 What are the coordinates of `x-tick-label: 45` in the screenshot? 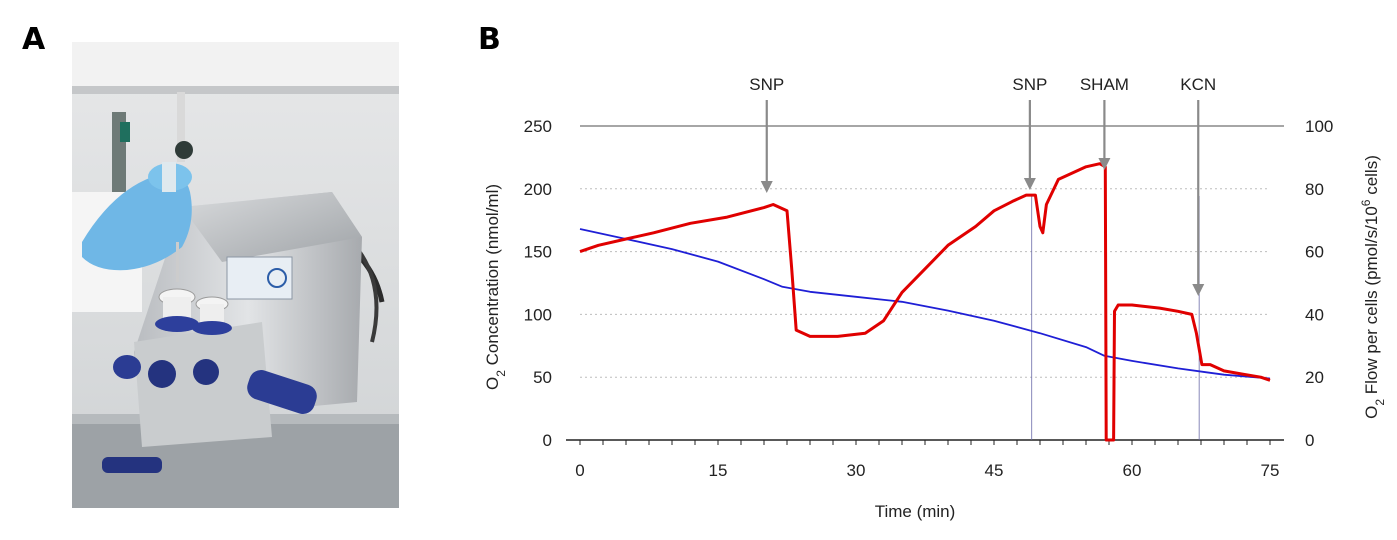 It's located at (994, 470).